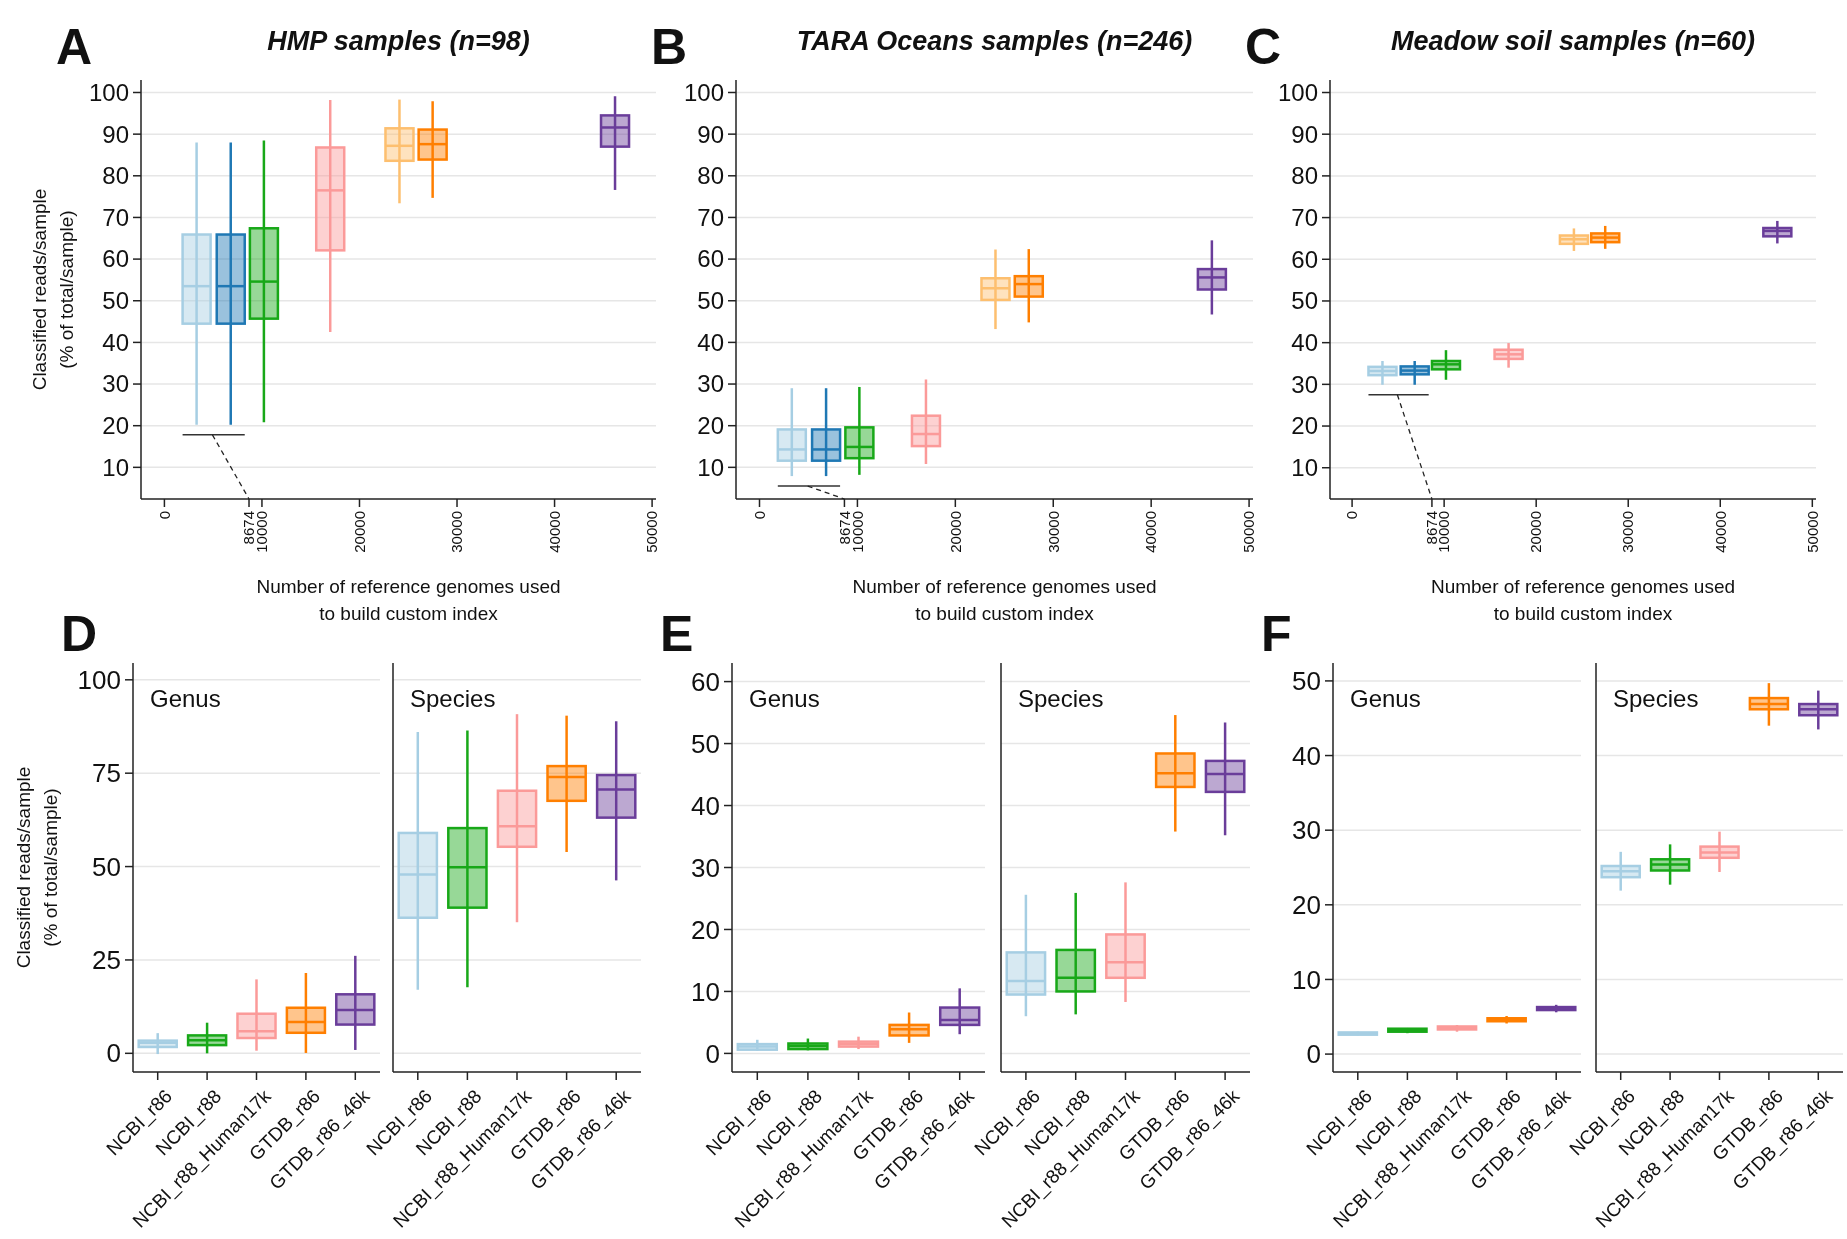 Image resolution: width=1847 pixels, height=1239 pixels. What do you see at coordinates (1263, 47) in the screenshot?
I see `text: C` at bounding box center [1263, 47].